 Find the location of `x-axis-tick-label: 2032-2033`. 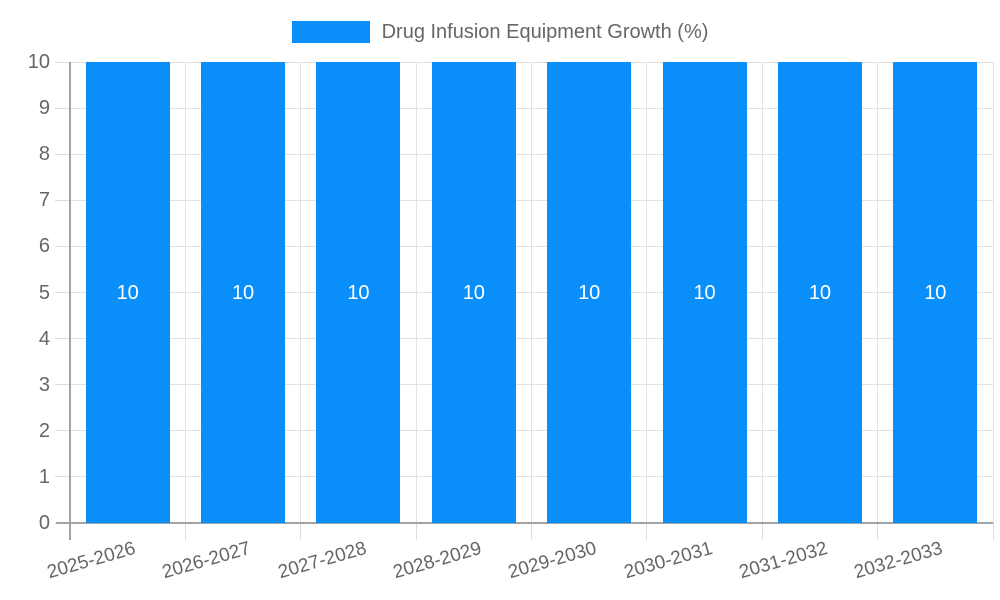

x-axis-tick-label: 2032-2033 is located at coordinates (899, 560).